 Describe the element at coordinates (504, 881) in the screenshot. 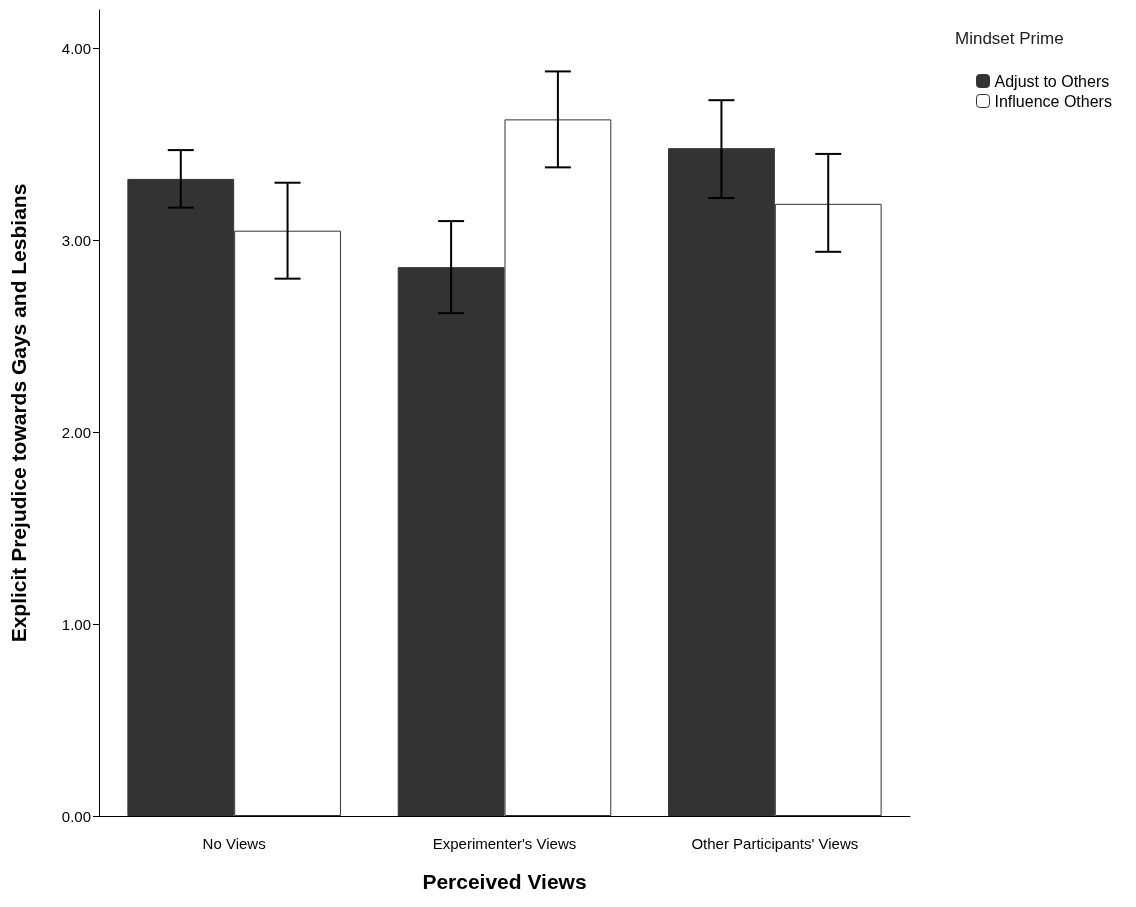

I see `x-axis-title: Perceived Views` at that location.